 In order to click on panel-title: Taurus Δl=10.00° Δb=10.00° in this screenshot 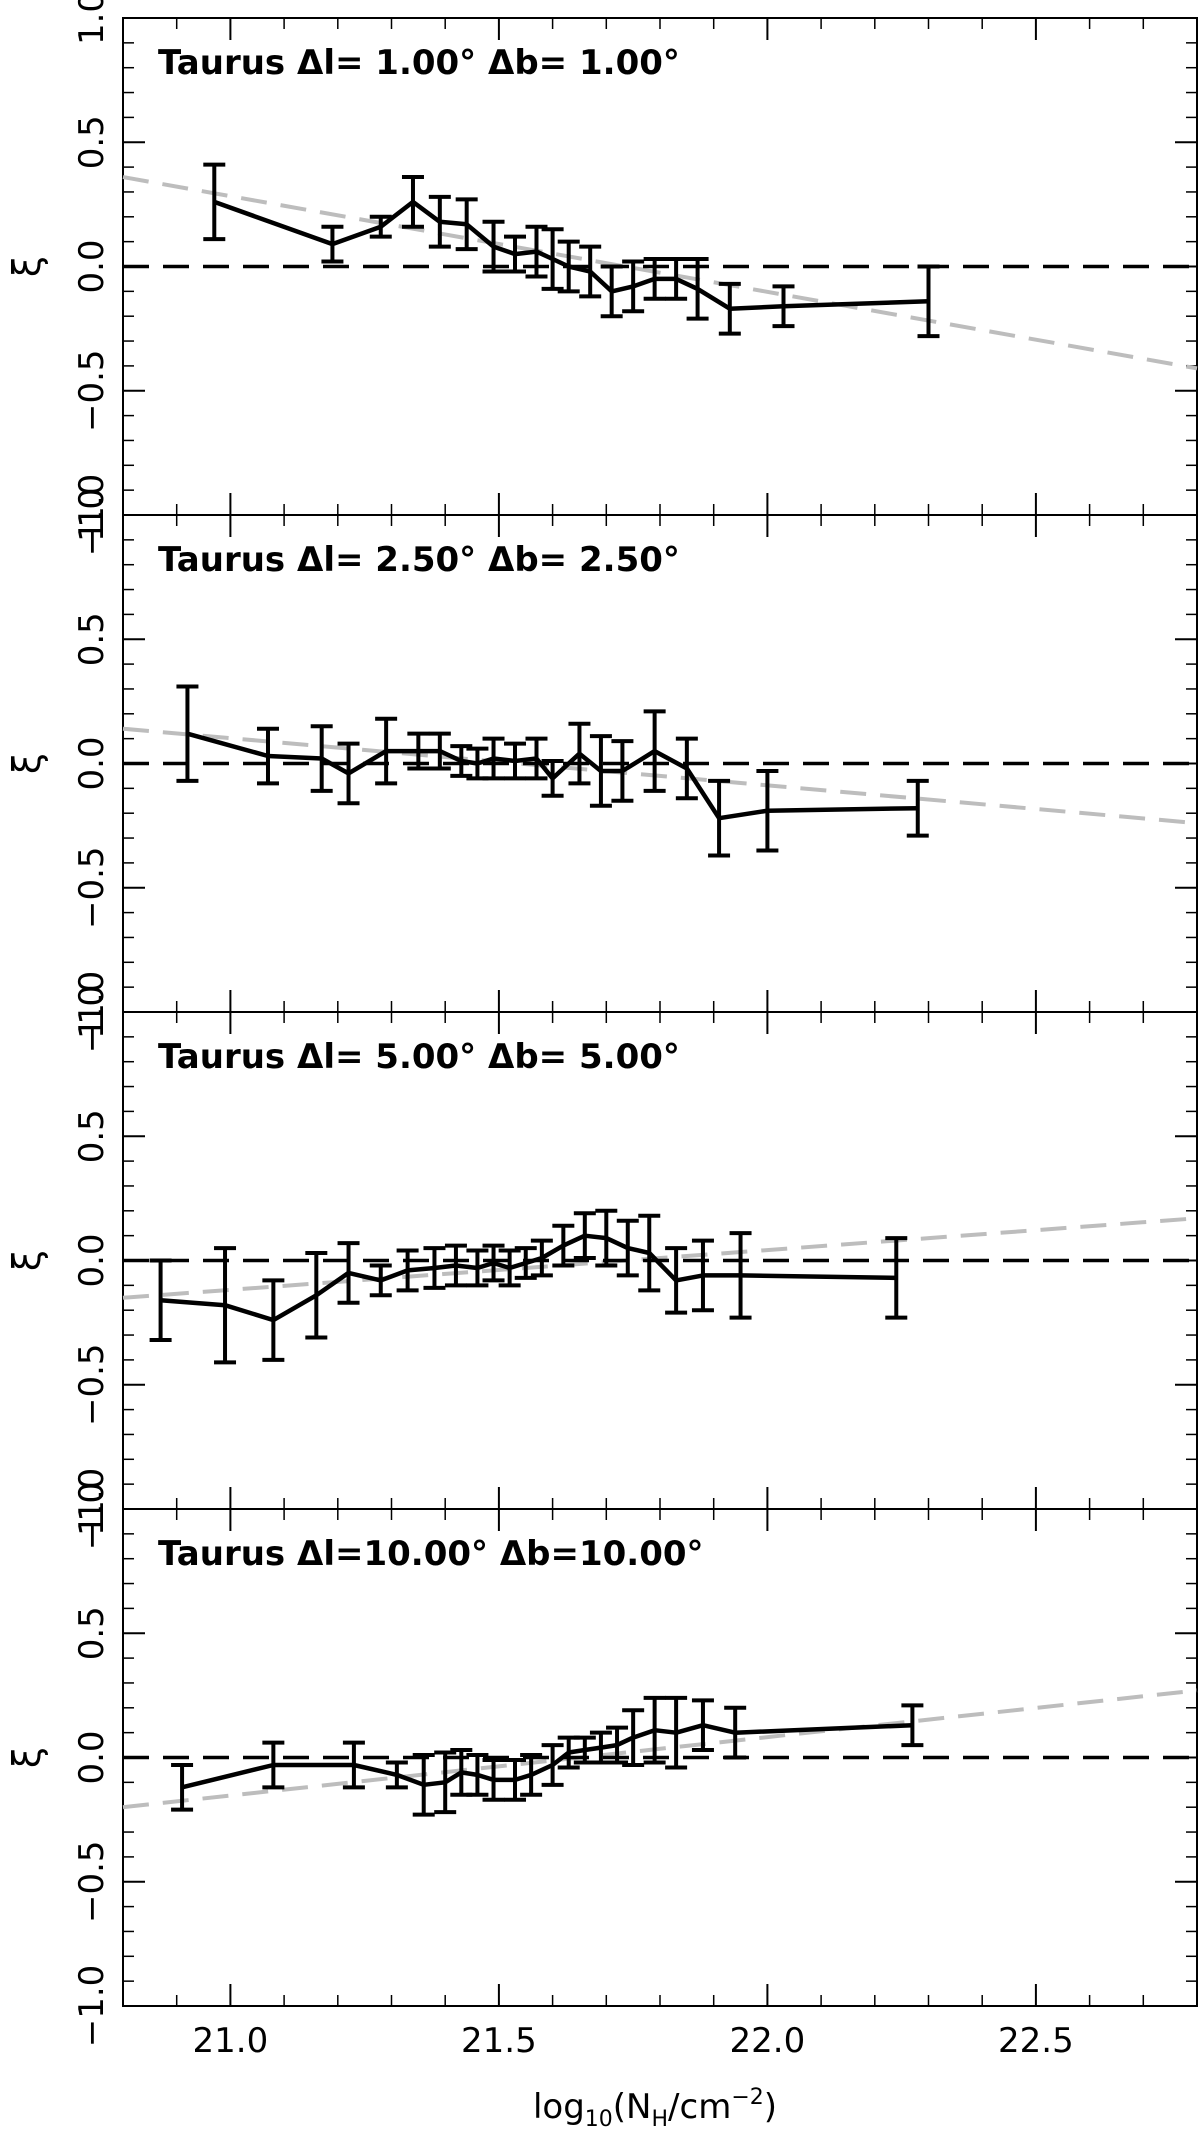, I will do `click(431, 1554)`.